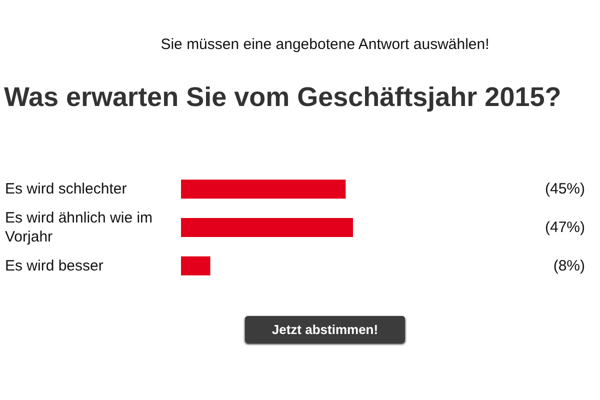 Image resolution: width=600 pixels, height=400 pixels. Describe the element at coordinates (66, 189) in the screenshot. I see `y-tick-label: Es wird schlechter` at that location.